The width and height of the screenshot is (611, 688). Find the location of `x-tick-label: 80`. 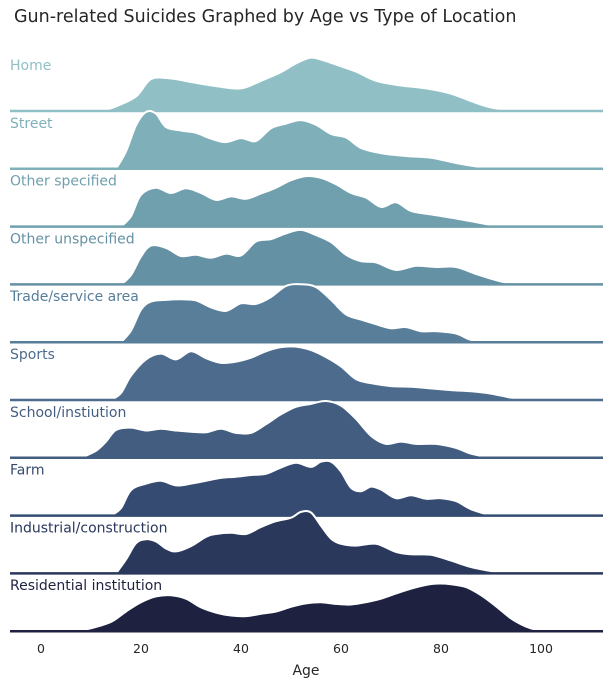

x-tick-label: 80 is located at coordinates (441, 648).